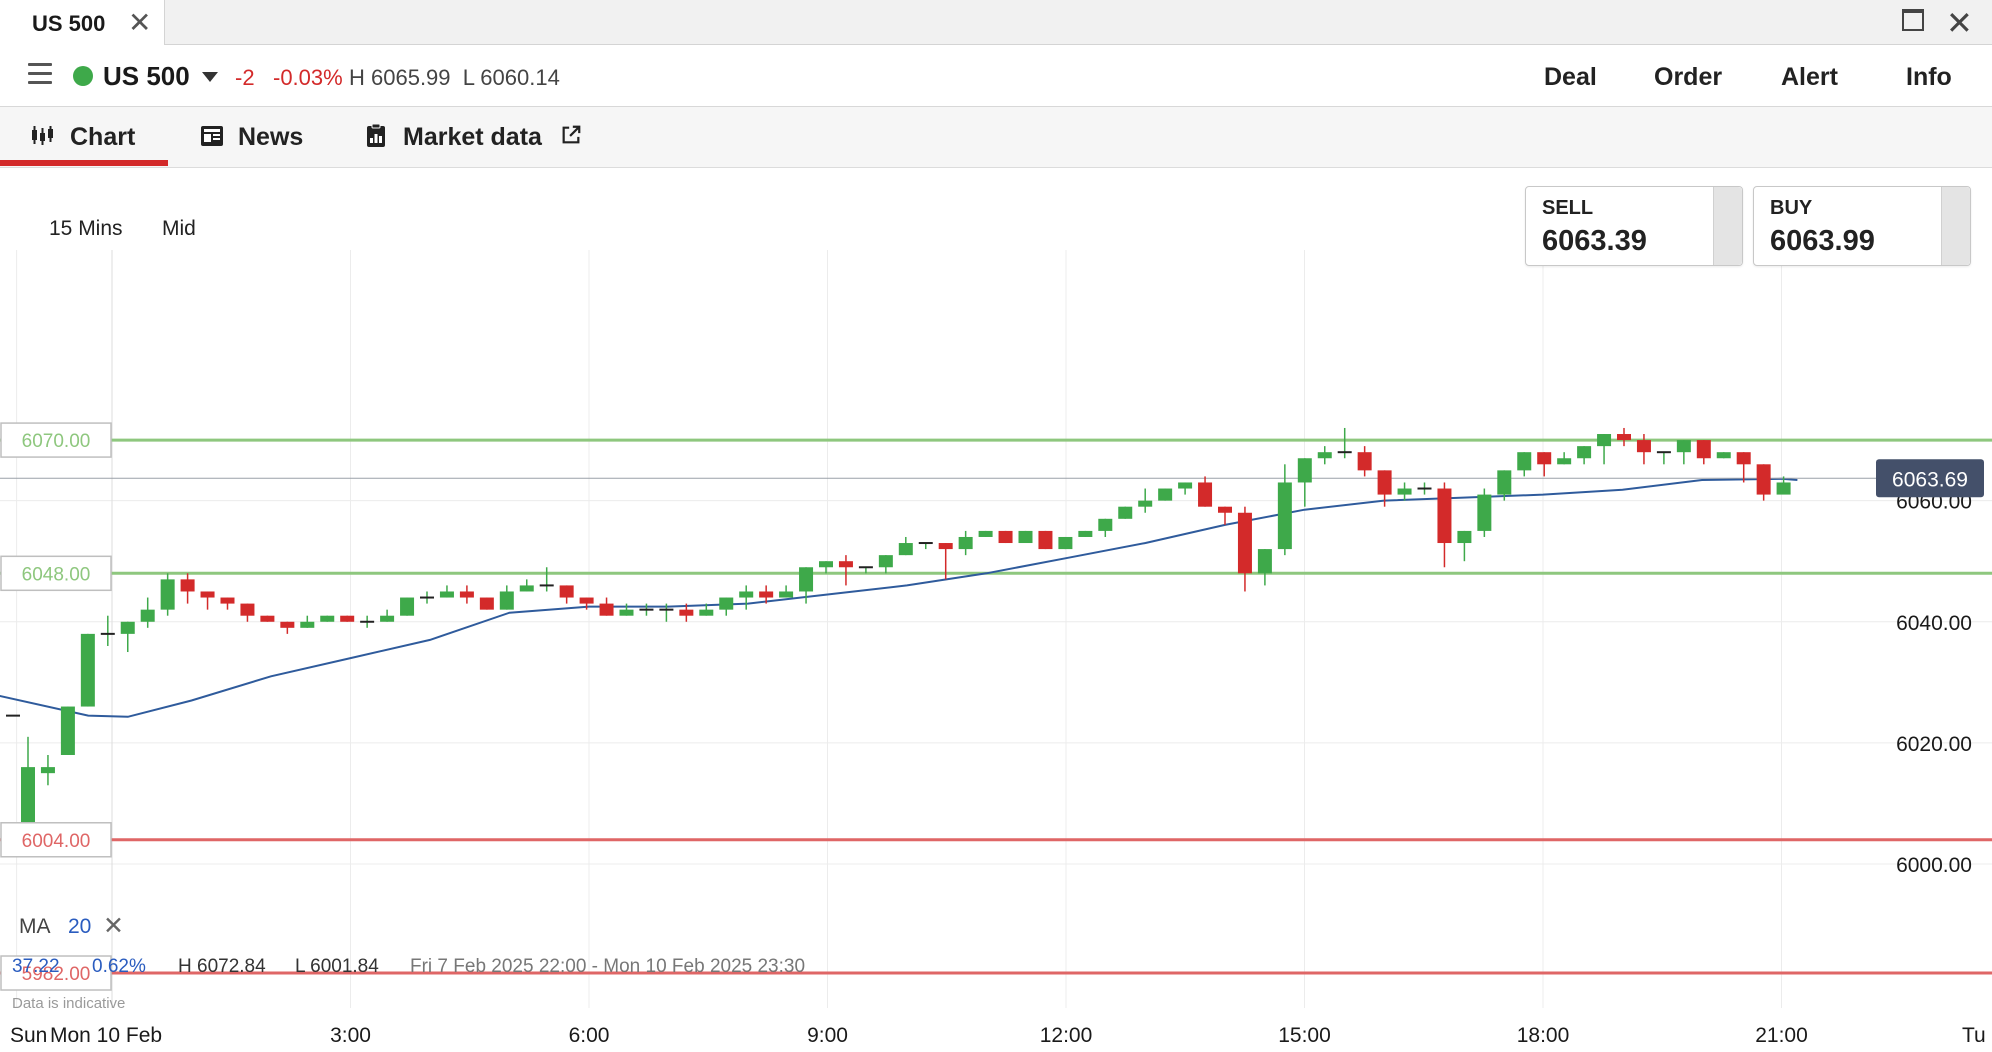 Image resolution: width=1992 pixels, height=1052 pixels. What do you see at coordinates (1634, 226) in the screenshot?
I see `sell-button: SELL 6063.39` at bounding box center [1634, 226].